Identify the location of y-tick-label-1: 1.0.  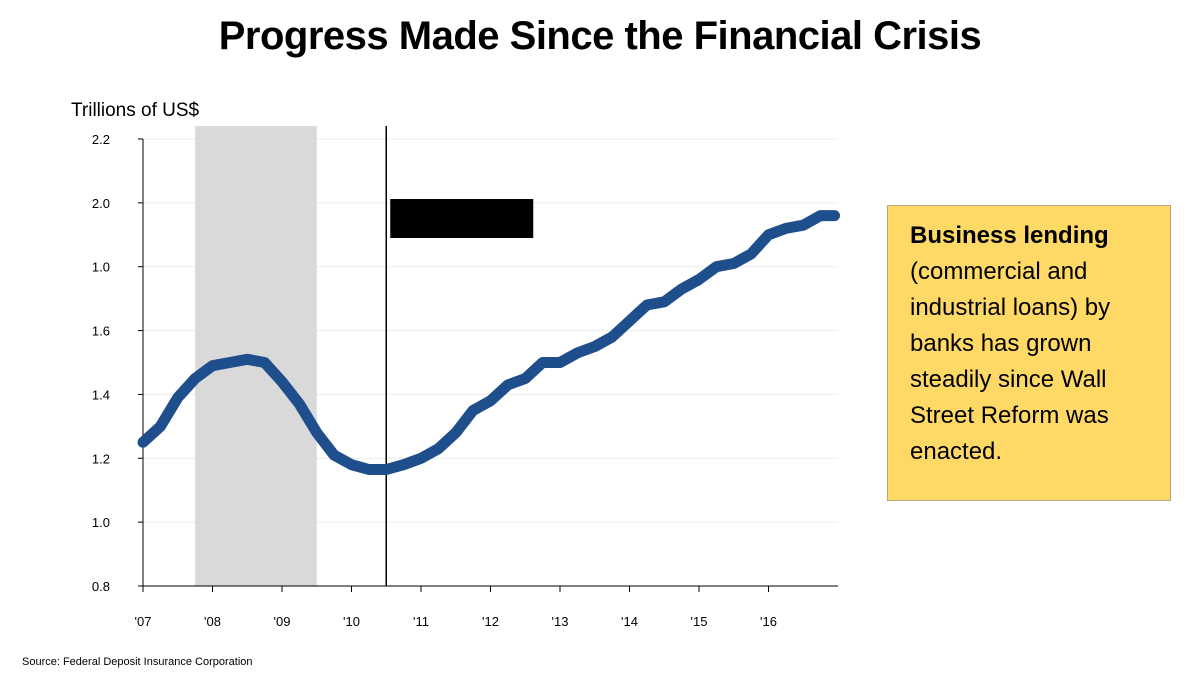
(101, 522).